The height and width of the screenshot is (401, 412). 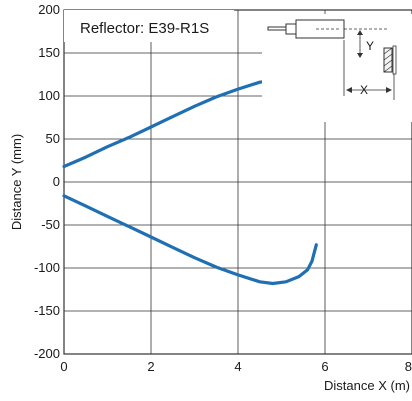 What do you see at coordinates (63, 366) in the screenshot?
I see `x-tick-label: 0` at bounding box center [63, 366].